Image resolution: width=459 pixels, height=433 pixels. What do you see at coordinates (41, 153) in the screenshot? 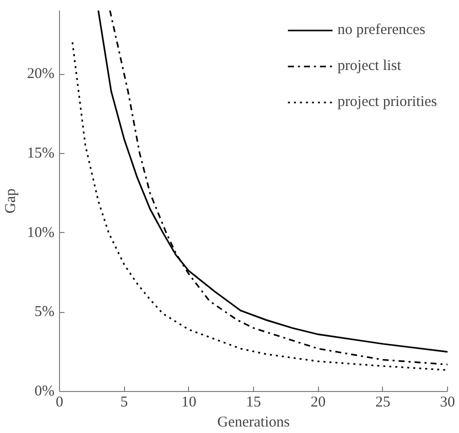
I see `y-tick-label: 15%` at bounding box center [41, 153].